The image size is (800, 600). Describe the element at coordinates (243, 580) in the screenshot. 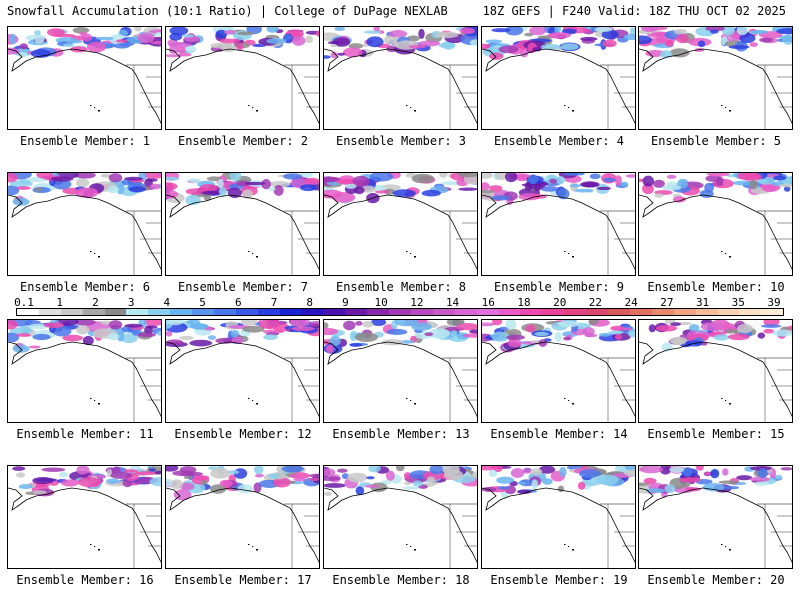

I see `ensemble-member-label: Ensemble Member: 17` at that location.